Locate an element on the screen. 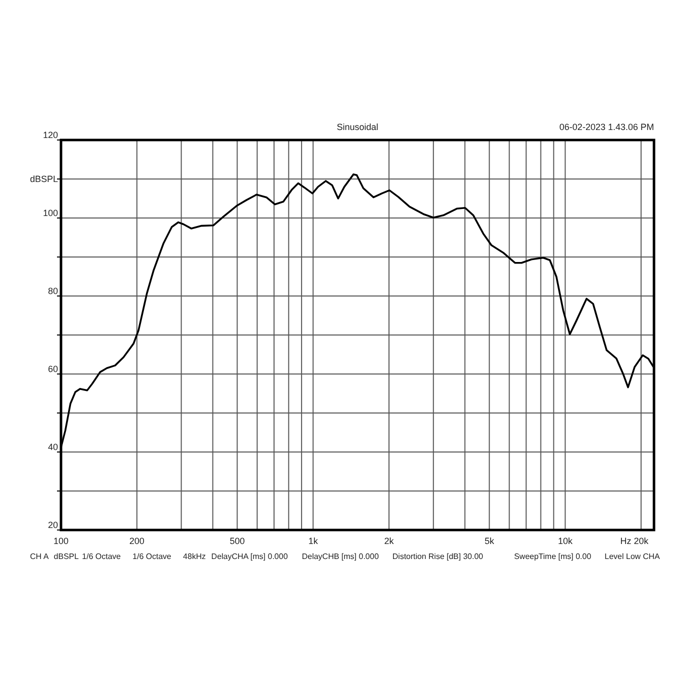  x-tick-label: 200 is located at coordinates (136, 541).